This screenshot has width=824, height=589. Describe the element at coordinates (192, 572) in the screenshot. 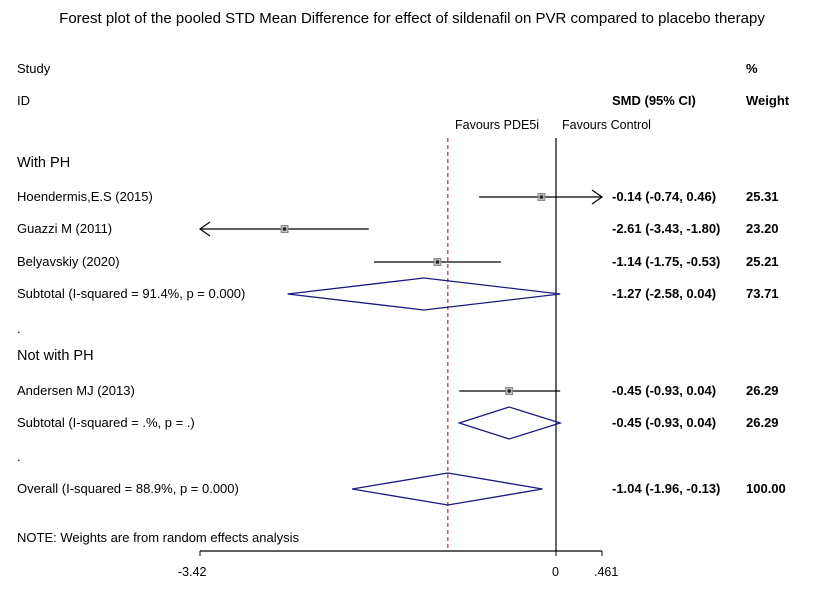

I see `x-tick-label: -3.42` at that location.